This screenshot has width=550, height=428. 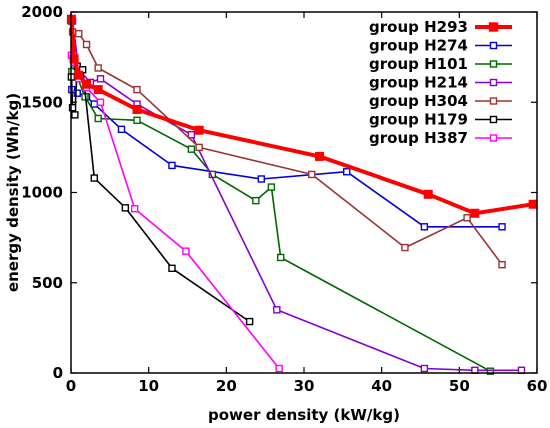 I want to click on y-tick-label: 1500, so click(x=42, y=102).